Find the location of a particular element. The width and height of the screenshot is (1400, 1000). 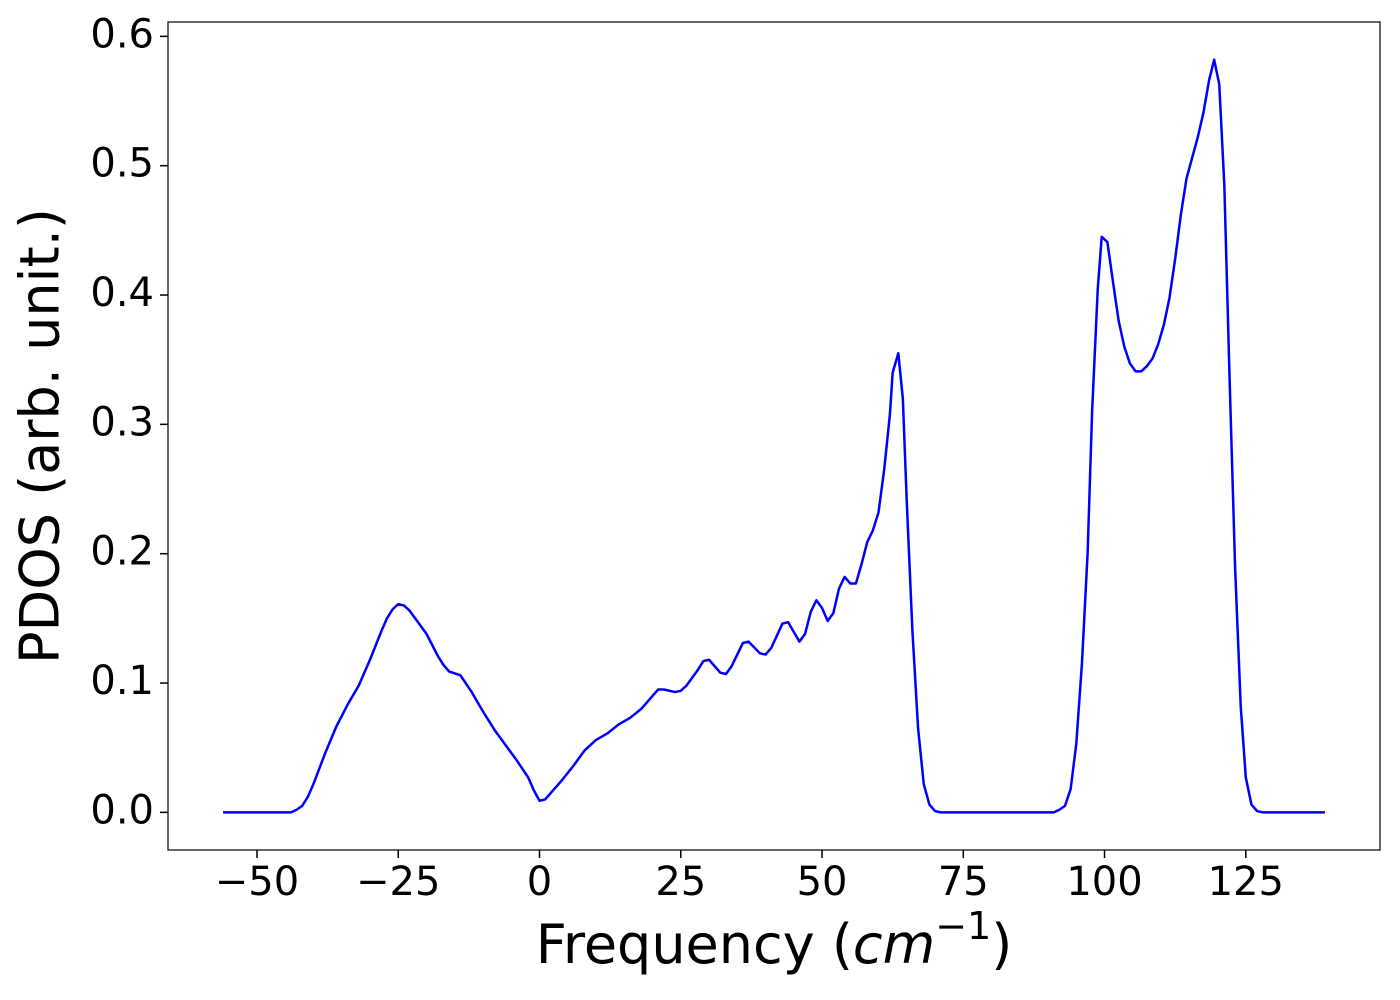

x-label-unit: cm is located at coordinates (894, 944).